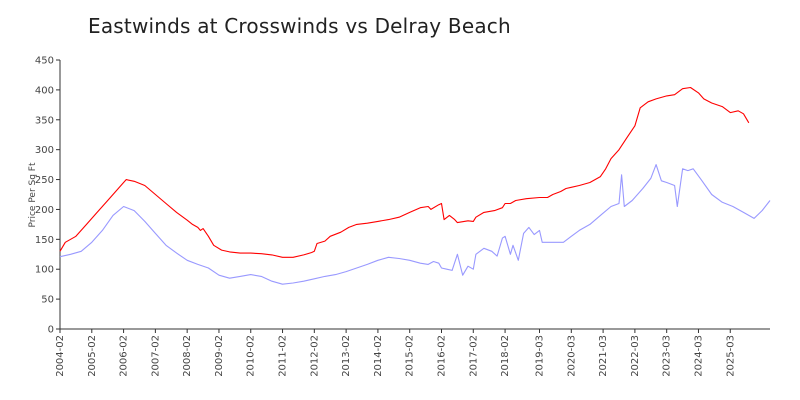 Image resolution: width=800 pixels, height=400 pixels. Describe the element at coordinates (47, 196) in the screenshot. I see `y-axis-ticks: 0 50 100 150 200 250 300 350 400 450` at that location.